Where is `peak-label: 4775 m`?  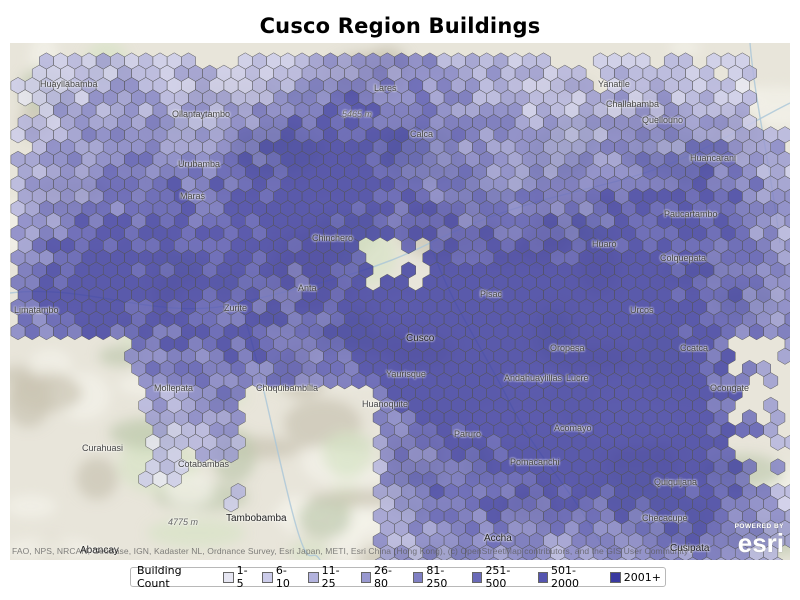
peak-label: 4775 m is located at coordinates (183, 522).